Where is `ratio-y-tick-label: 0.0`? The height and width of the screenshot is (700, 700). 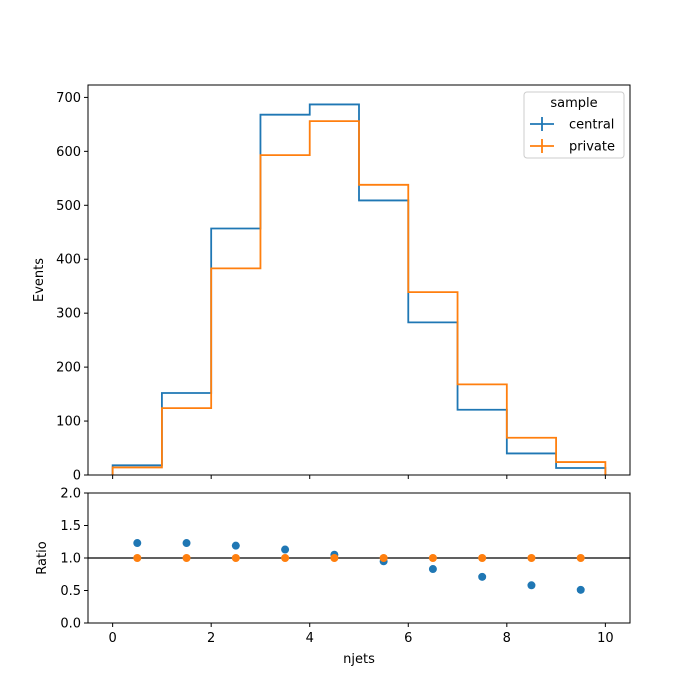
ratio-y-tick-label: 0.0 is located at coordinates (70, 624).